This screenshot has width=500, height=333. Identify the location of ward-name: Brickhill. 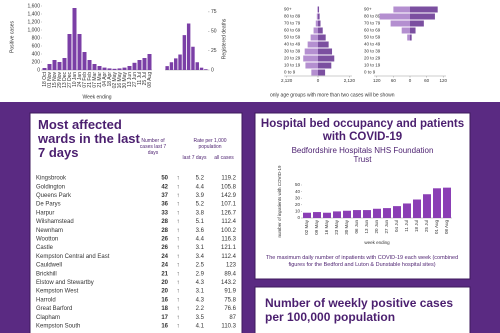
(46, 274).